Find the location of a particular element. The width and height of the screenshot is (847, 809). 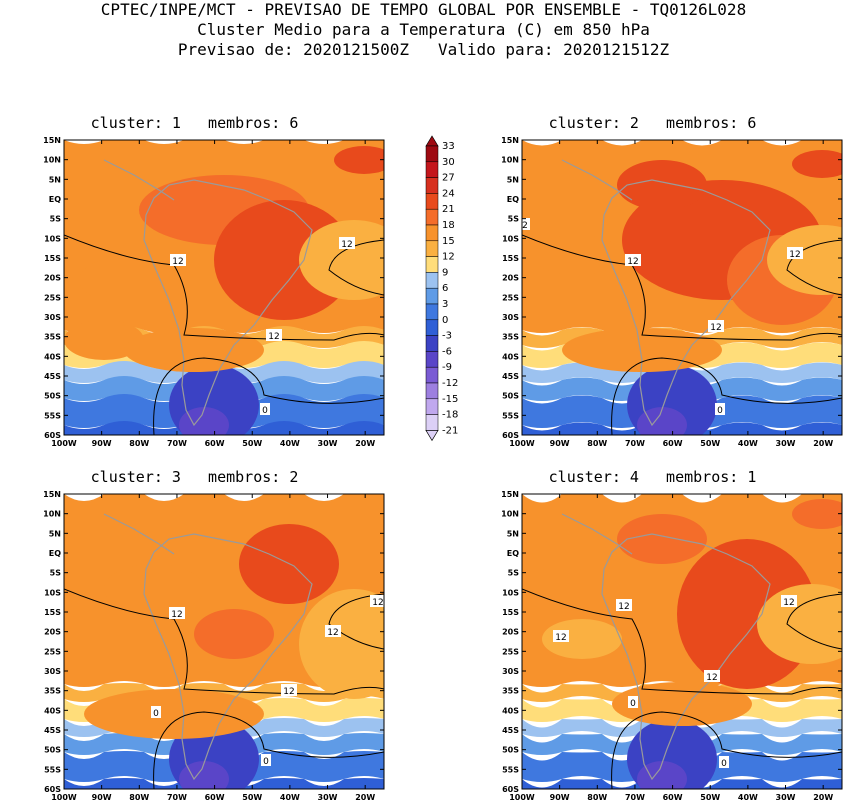

lat-tick-label: 55S is located at coordinates (510, 415).